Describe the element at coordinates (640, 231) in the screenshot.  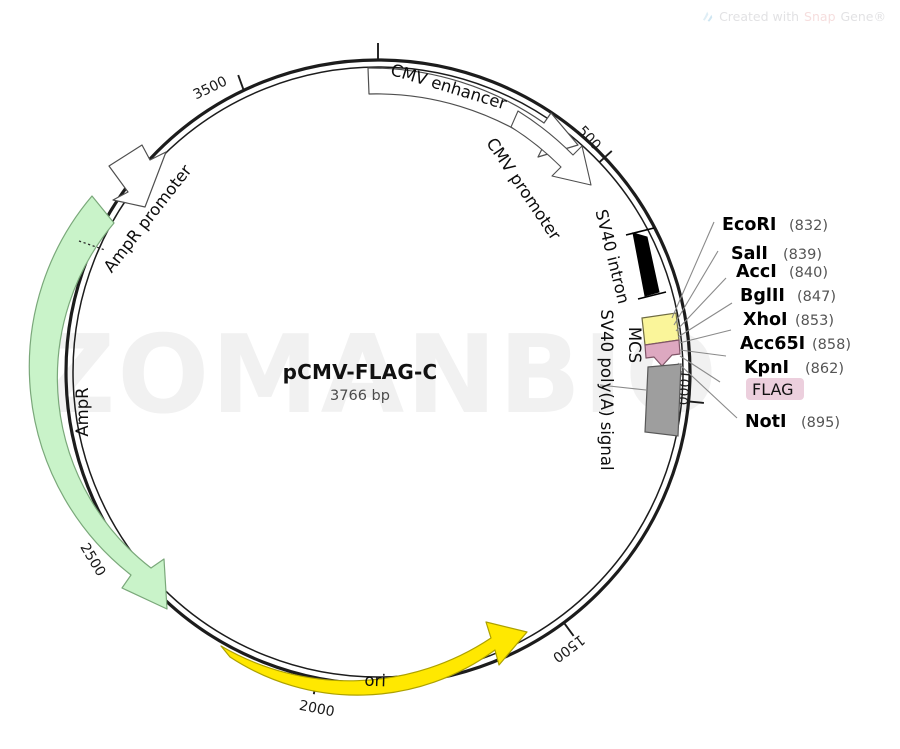
I see `sv40-intron-cap-top` at that location.